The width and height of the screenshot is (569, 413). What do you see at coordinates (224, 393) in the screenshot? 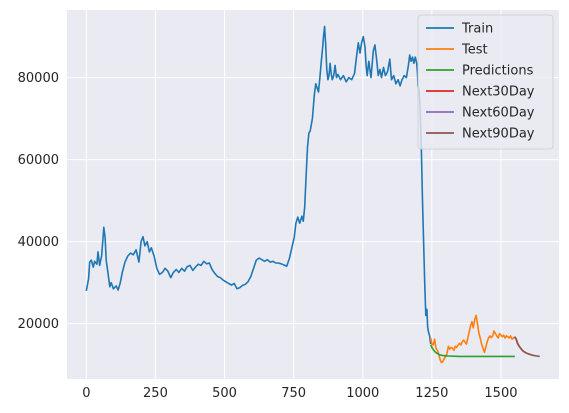
I see `x-tick-label: 500` at bounding box center [224, 393].